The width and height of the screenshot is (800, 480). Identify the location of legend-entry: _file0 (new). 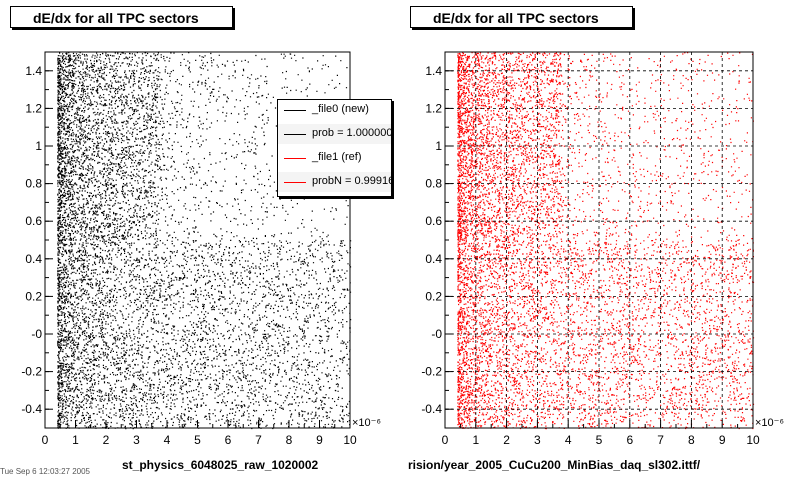
(334, 110).